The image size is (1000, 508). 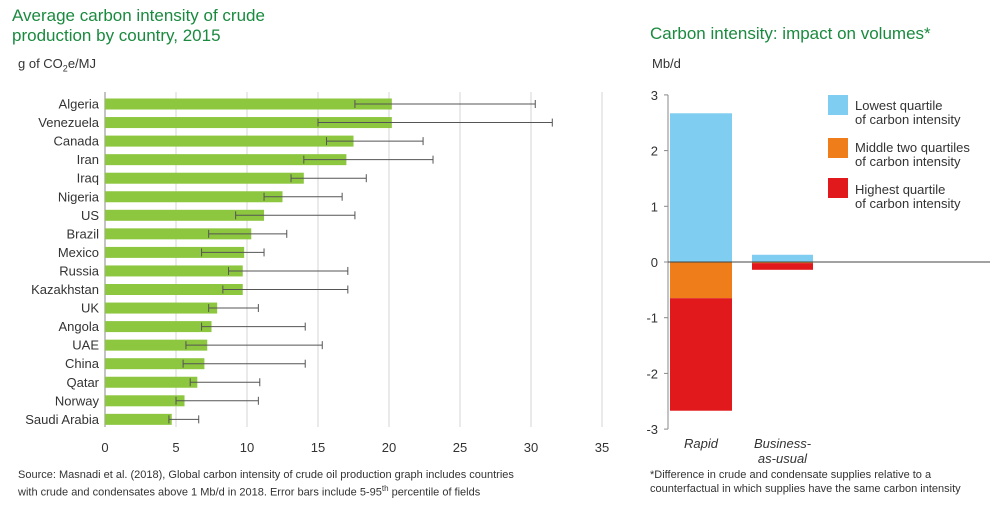 I want to click on category-label: China, so click(x=82, y=363).